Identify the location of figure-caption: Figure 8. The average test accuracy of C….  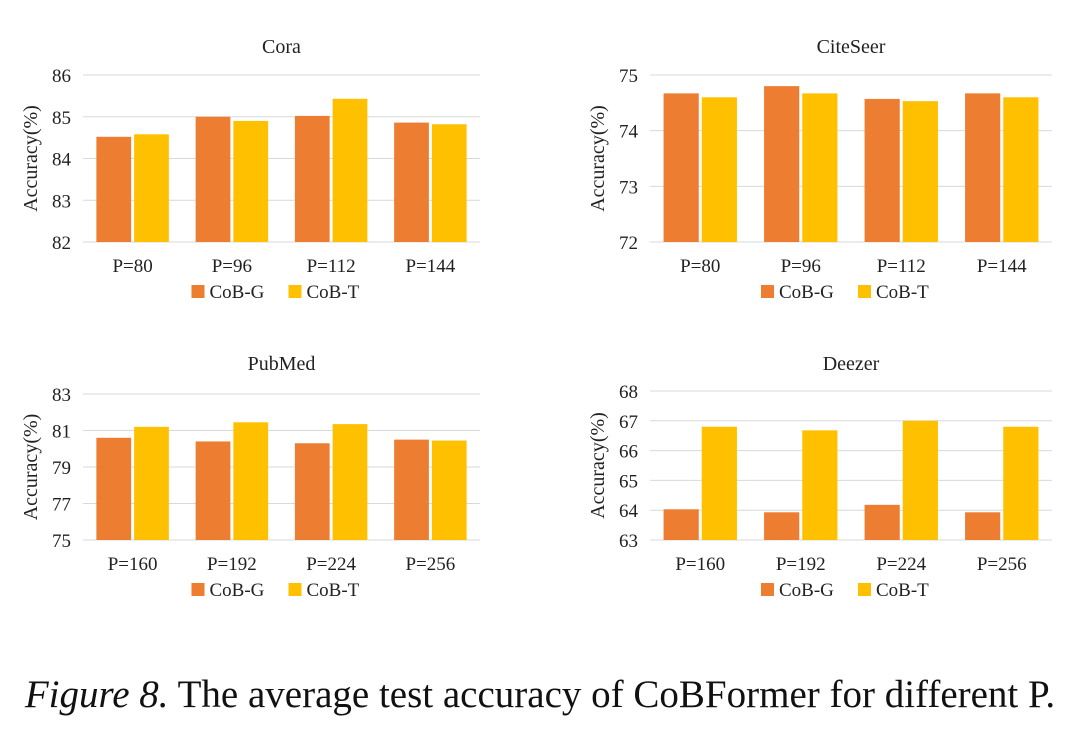
(540, 694).